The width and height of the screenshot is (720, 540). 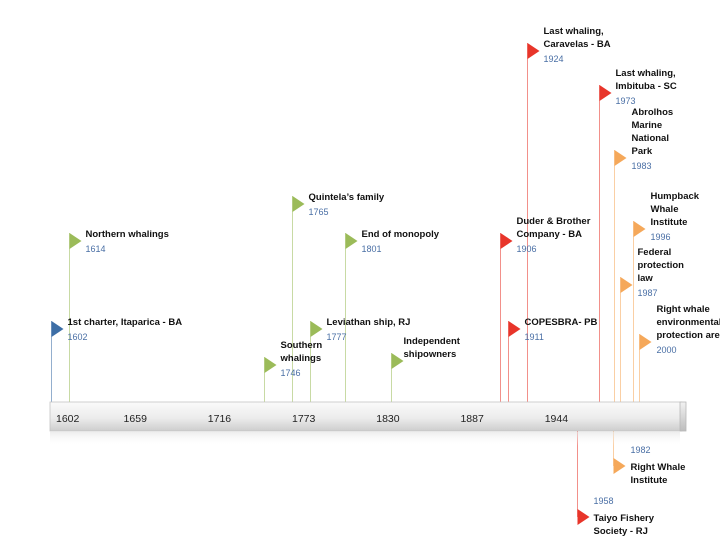 I want to click on event-title: 1st charter, Itaparica - BA, so click(x=125, y=322).